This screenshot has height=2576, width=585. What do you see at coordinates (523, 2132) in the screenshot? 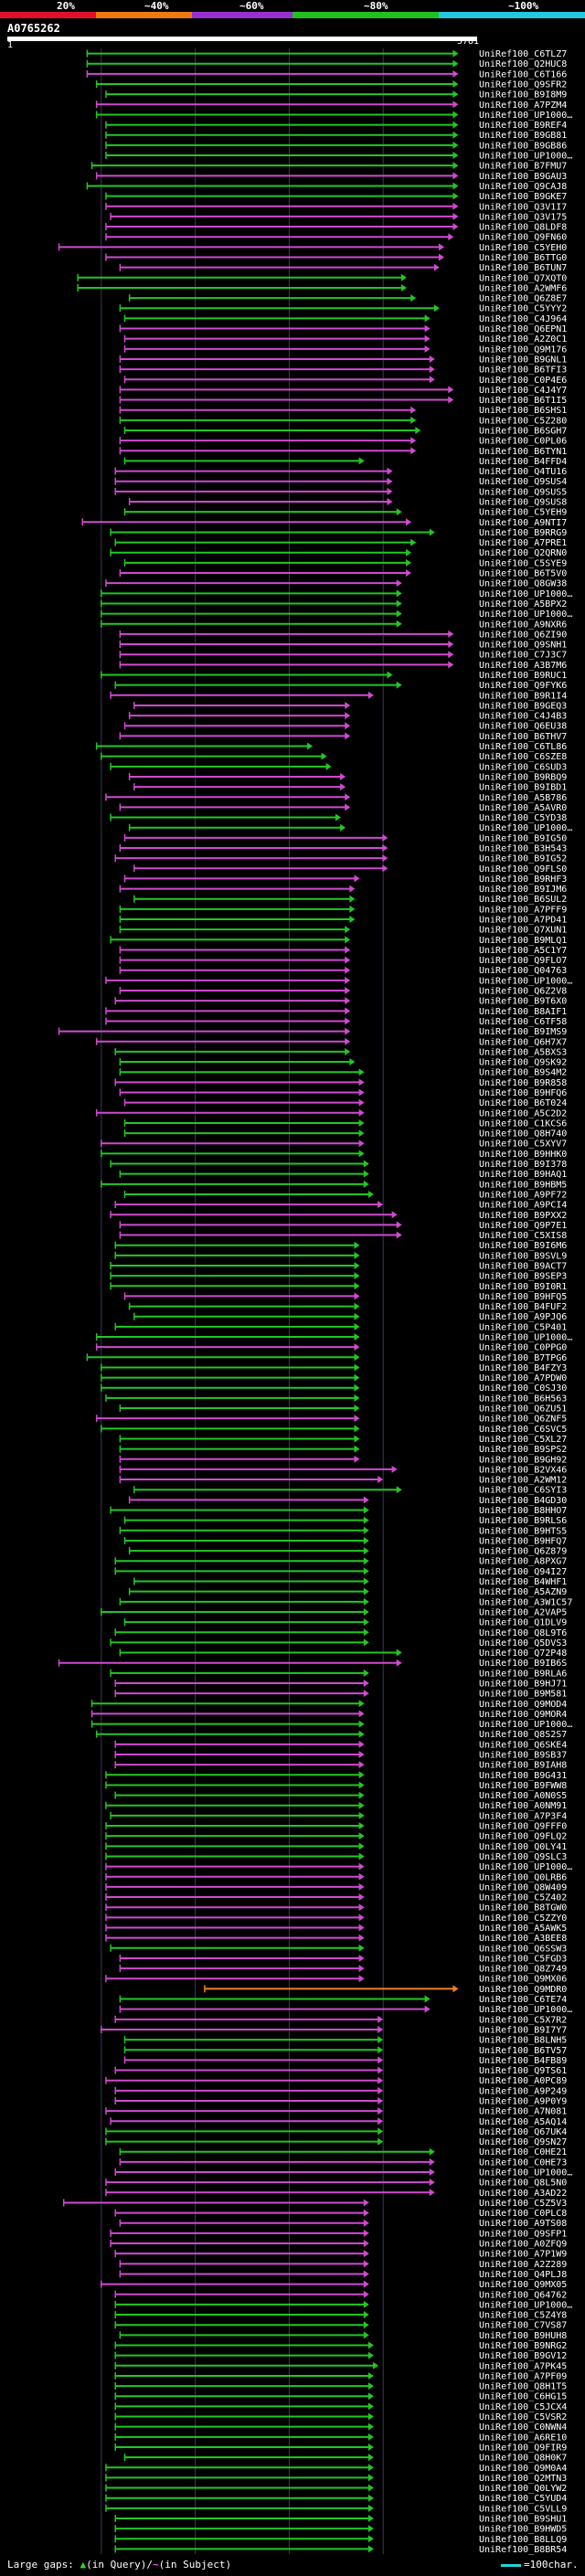
I see `hit-label: UniRef100_Q67UK4` at bounding box center [523, 2132].